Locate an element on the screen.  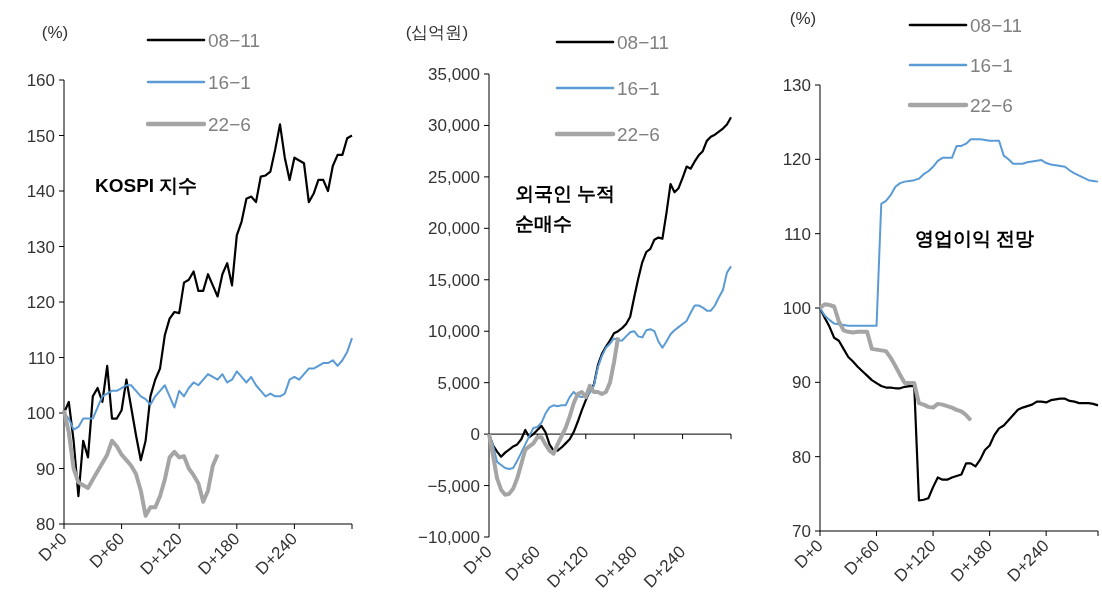
y-axis-title: (십억원) is located at coordinates (437, 32).